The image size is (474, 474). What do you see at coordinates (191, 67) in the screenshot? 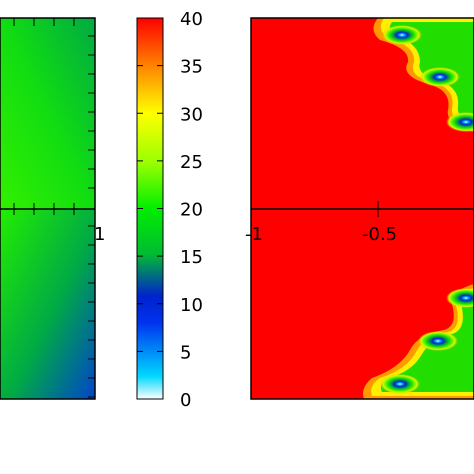
I see `colorbar-tick-label: 35` at bounding box center [191, 67].